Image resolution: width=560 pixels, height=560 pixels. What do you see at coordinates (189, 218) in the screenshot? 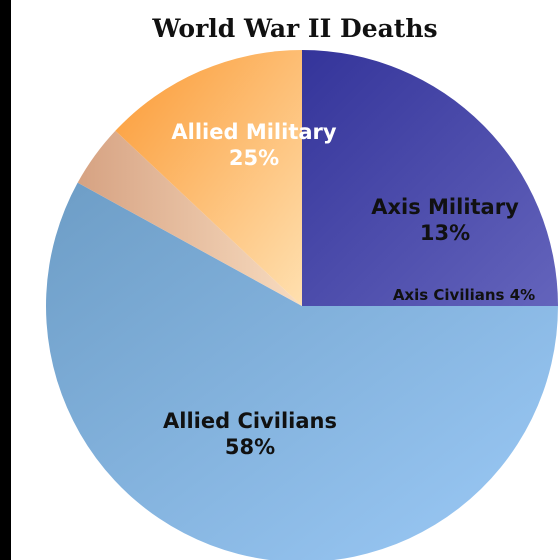
I see `pie-slice-axis-civilians` at bounding box center [189, 218].